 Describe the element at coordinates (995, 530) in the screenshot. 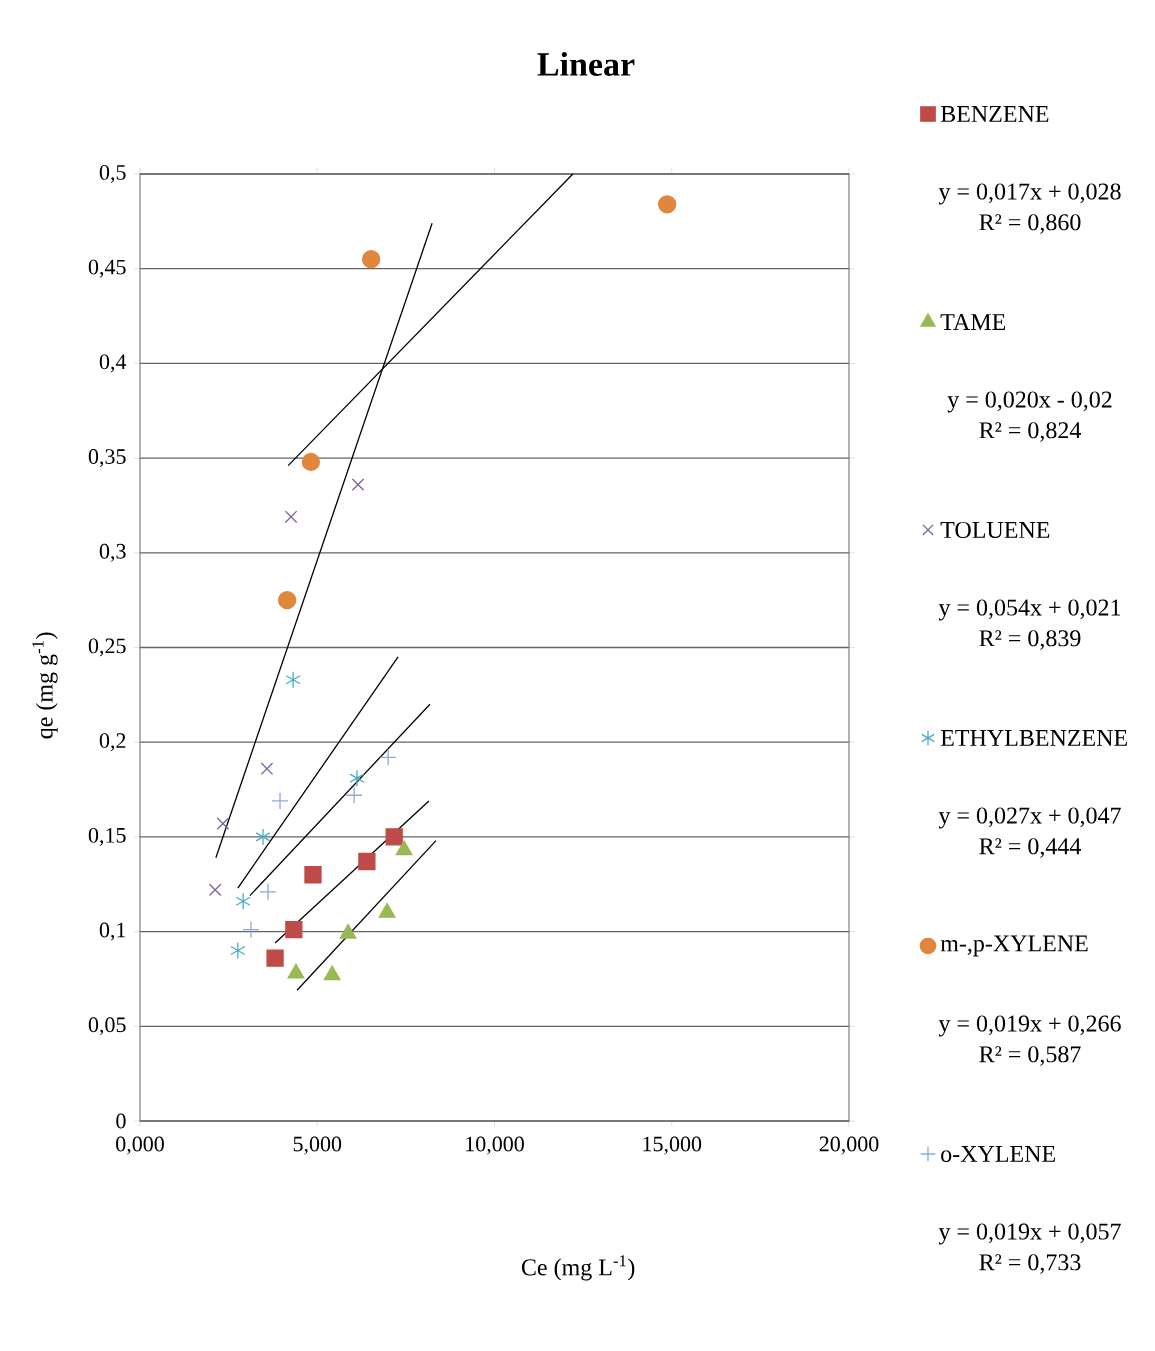

I see `legend-label: TOLUENE` at that location.